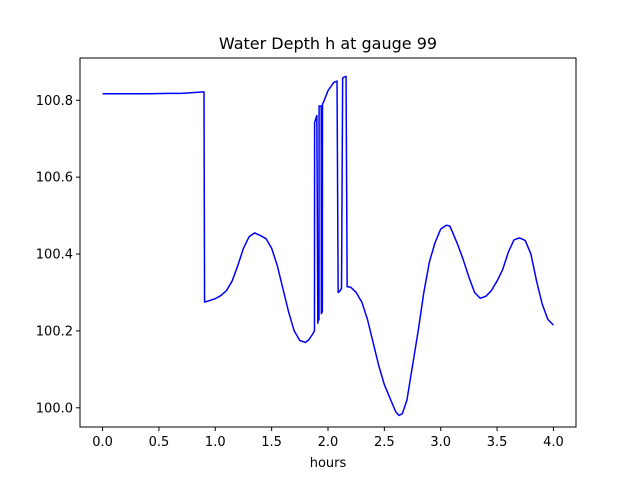 This screenshot has height=480, width=640. I want to click on y-tick-label: 100.0, so click(54, 408).